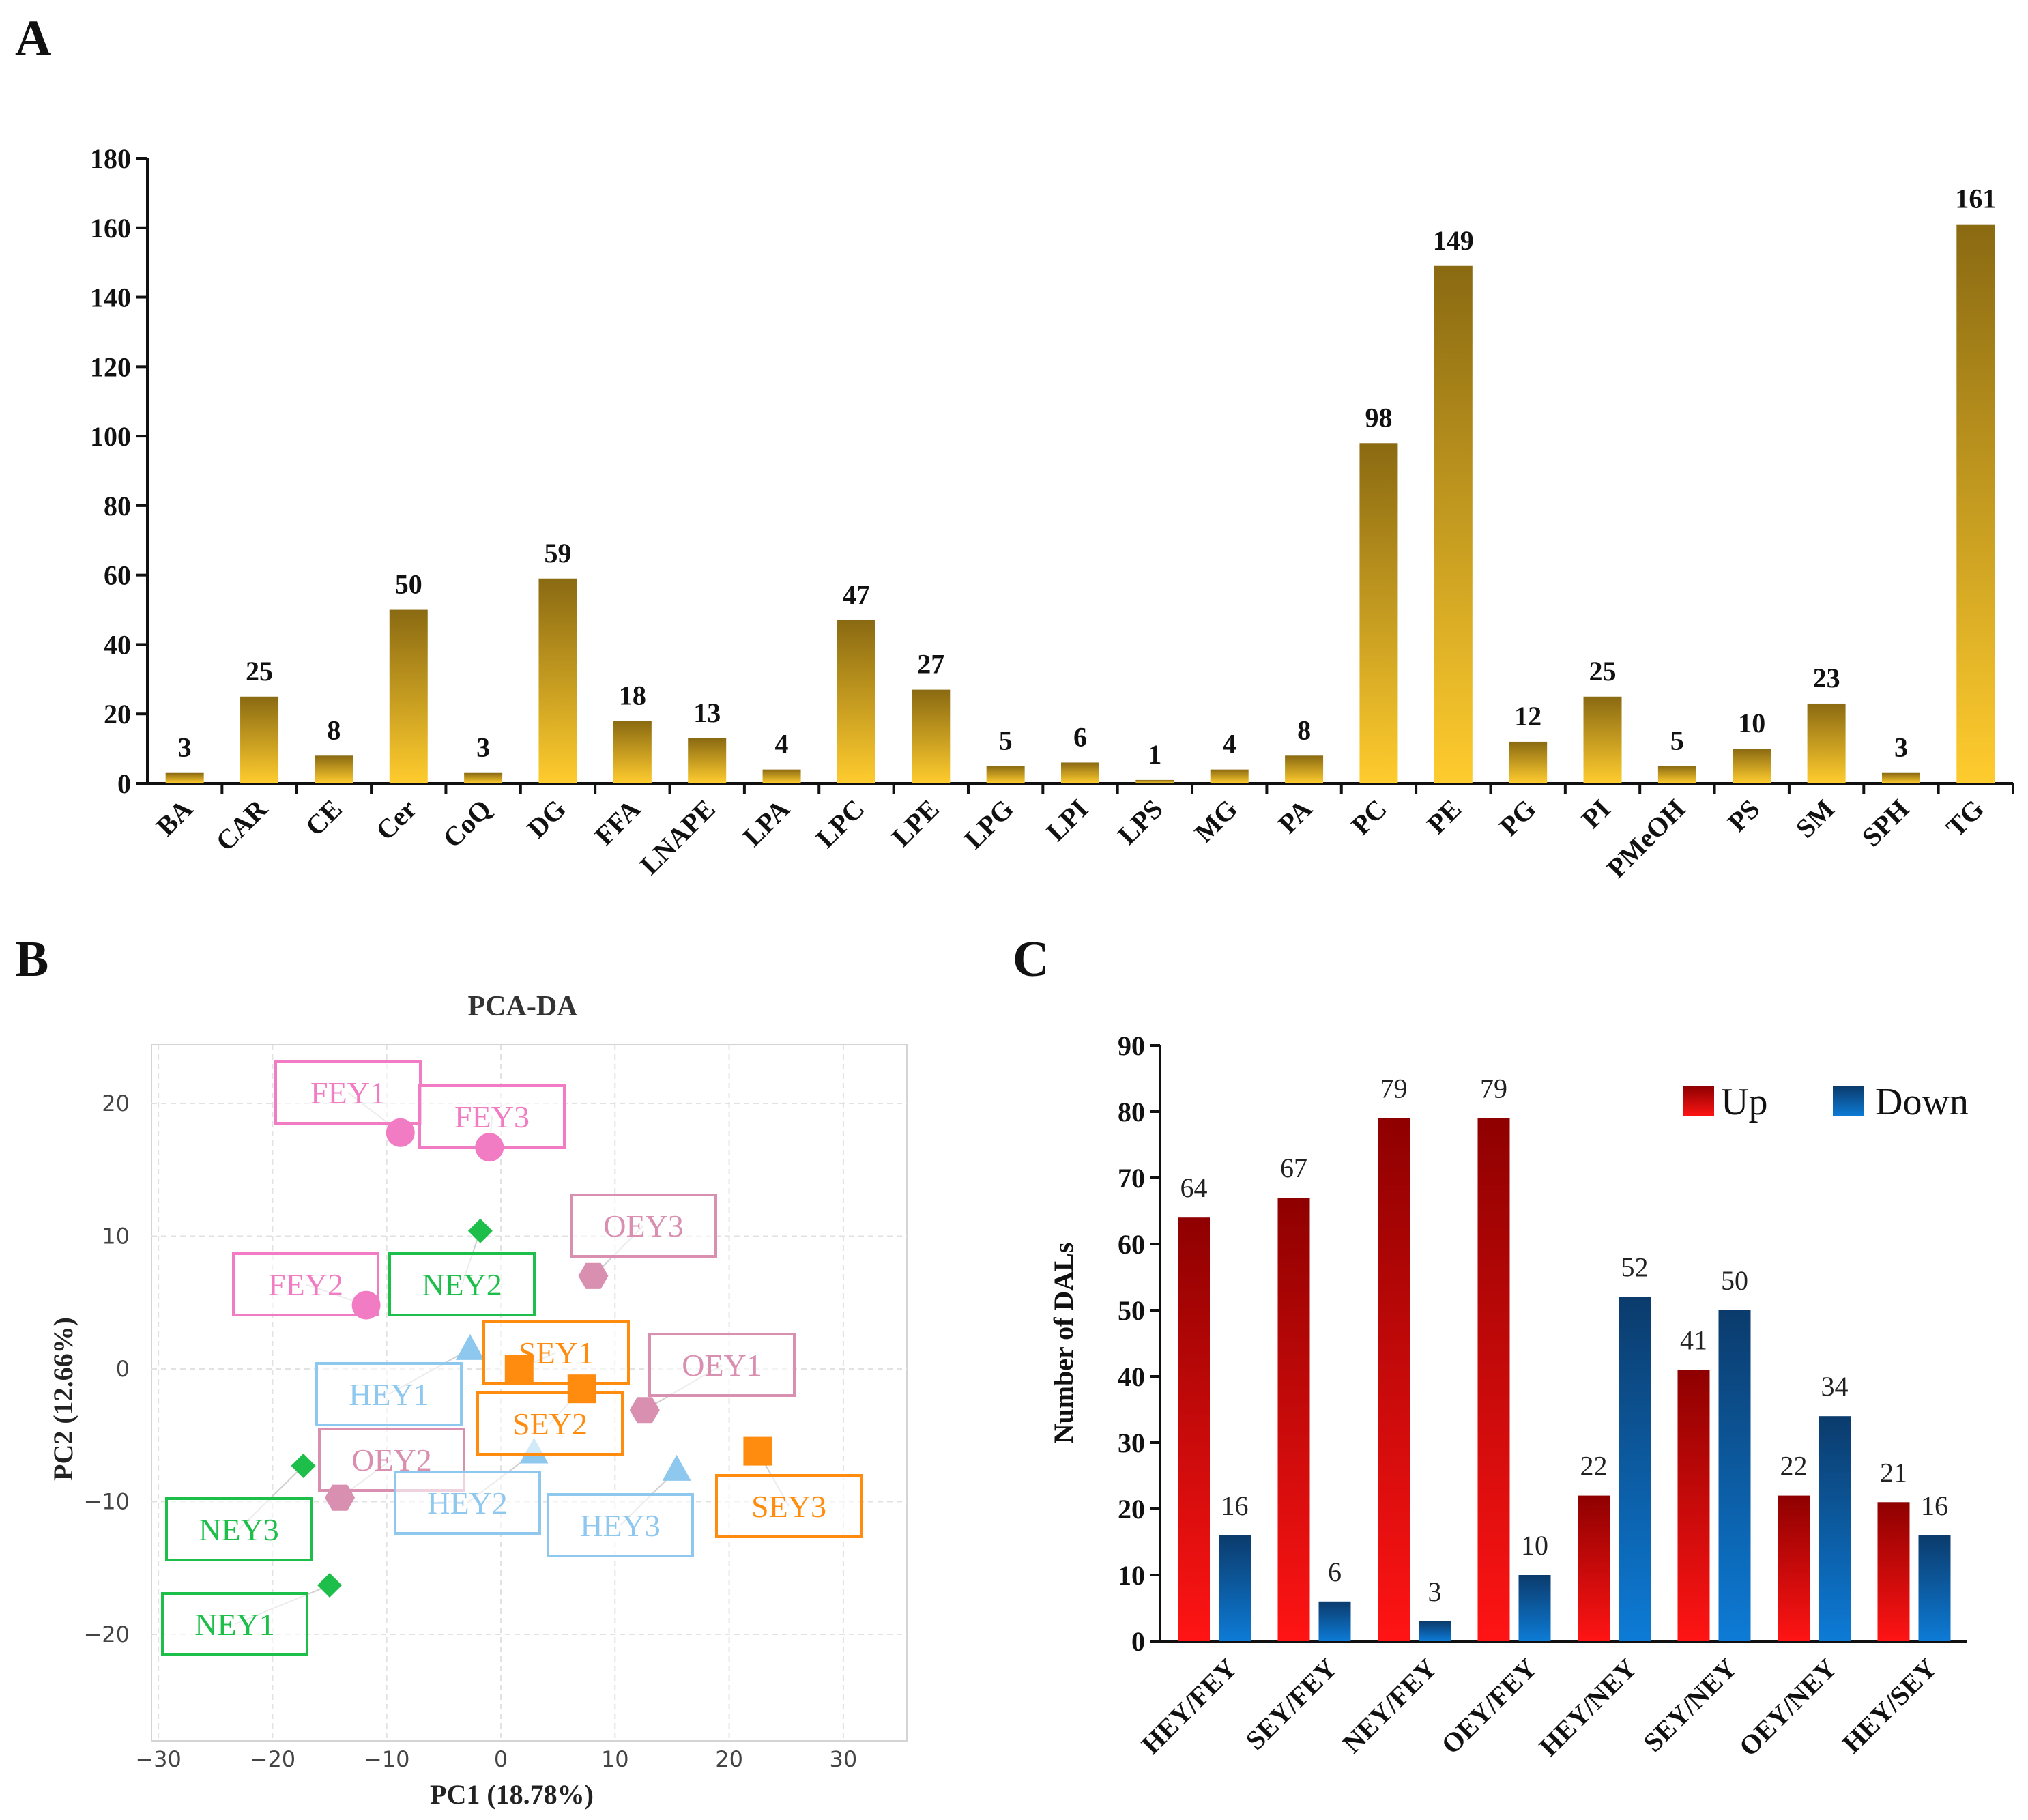 This screenshot has width=2028, height=1820. Describe the element at coordinates (1435, 1631) in the screenshot. I see `bar-down-ney-fey` at that location.